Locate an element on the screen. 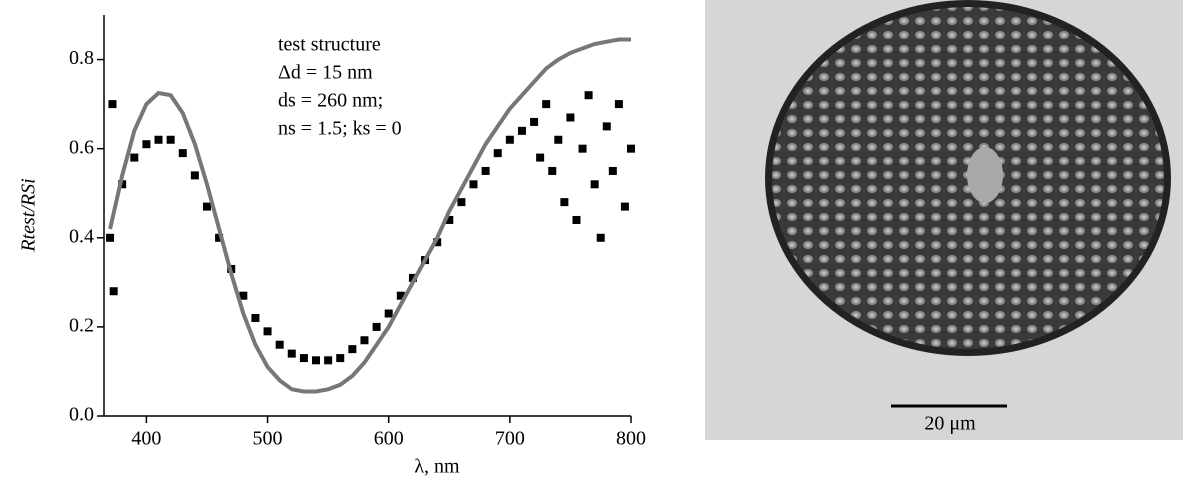 The image size is (1183, 483). x-axis-label: λ, nm is located at coordinates (437, 467).